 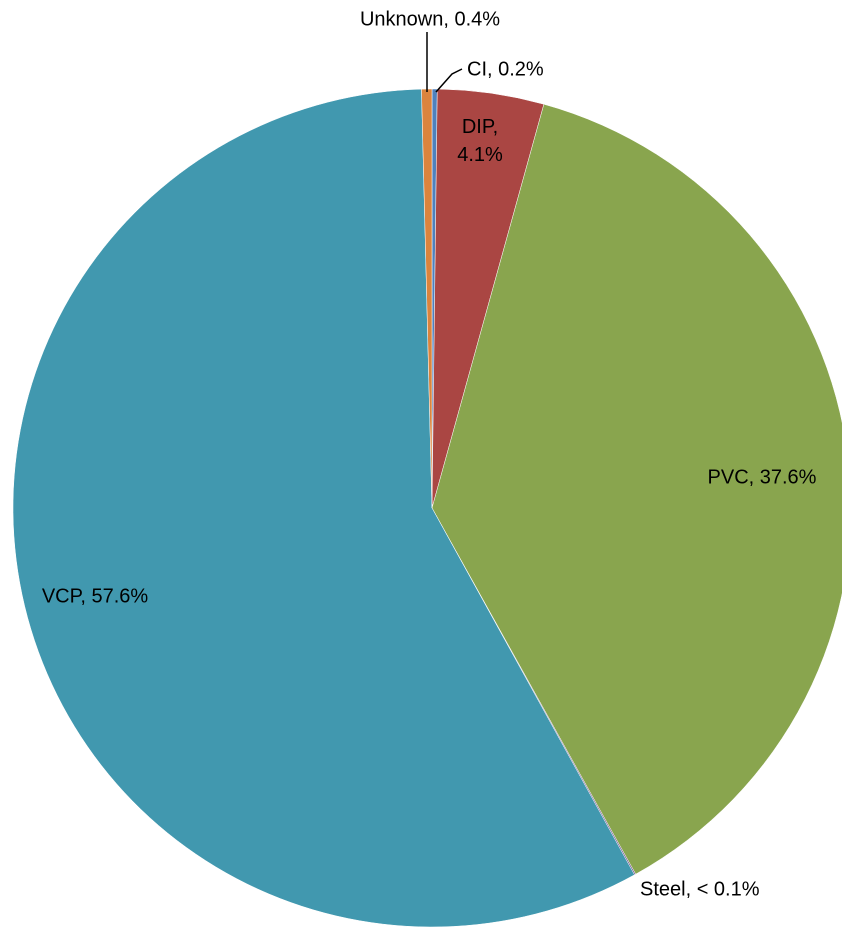 What do you see at coordinates (700, 889) in the screenshot?
I see `data-label: Steel, < 0.1%` at bounding box center [700, 889].